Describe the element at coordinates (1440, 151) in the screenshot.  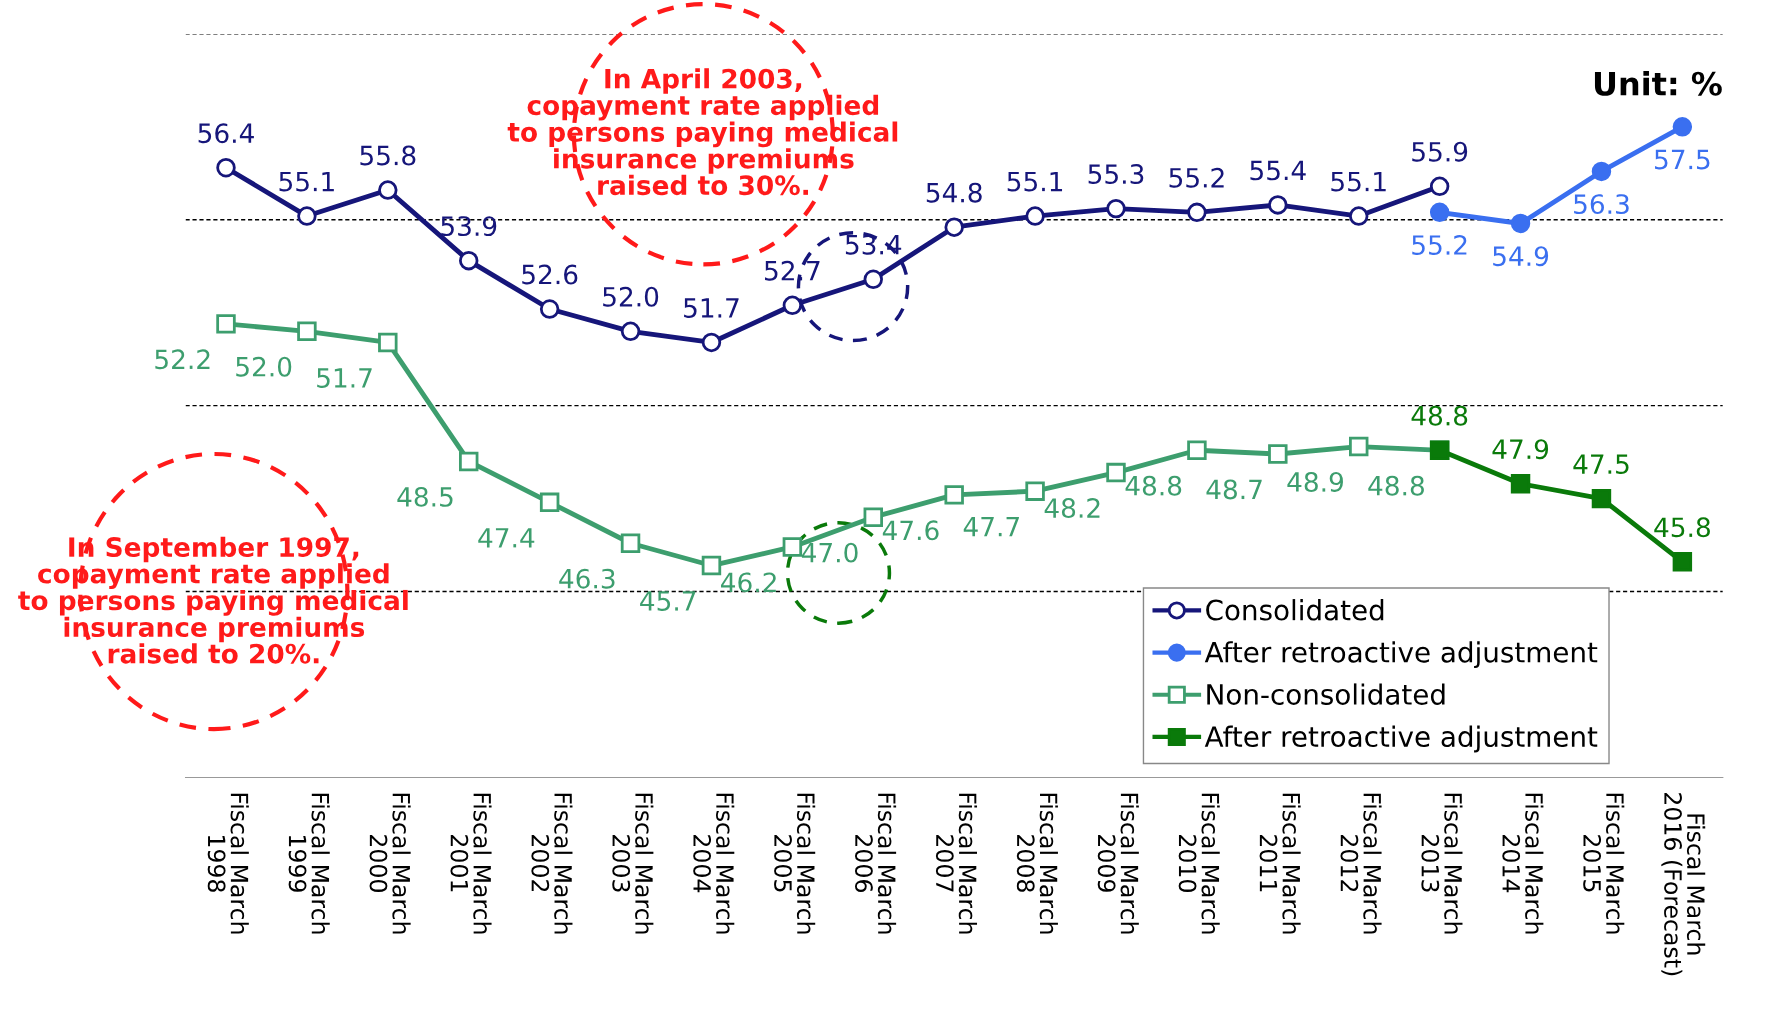
I see `data-label: 55.9` at that location.